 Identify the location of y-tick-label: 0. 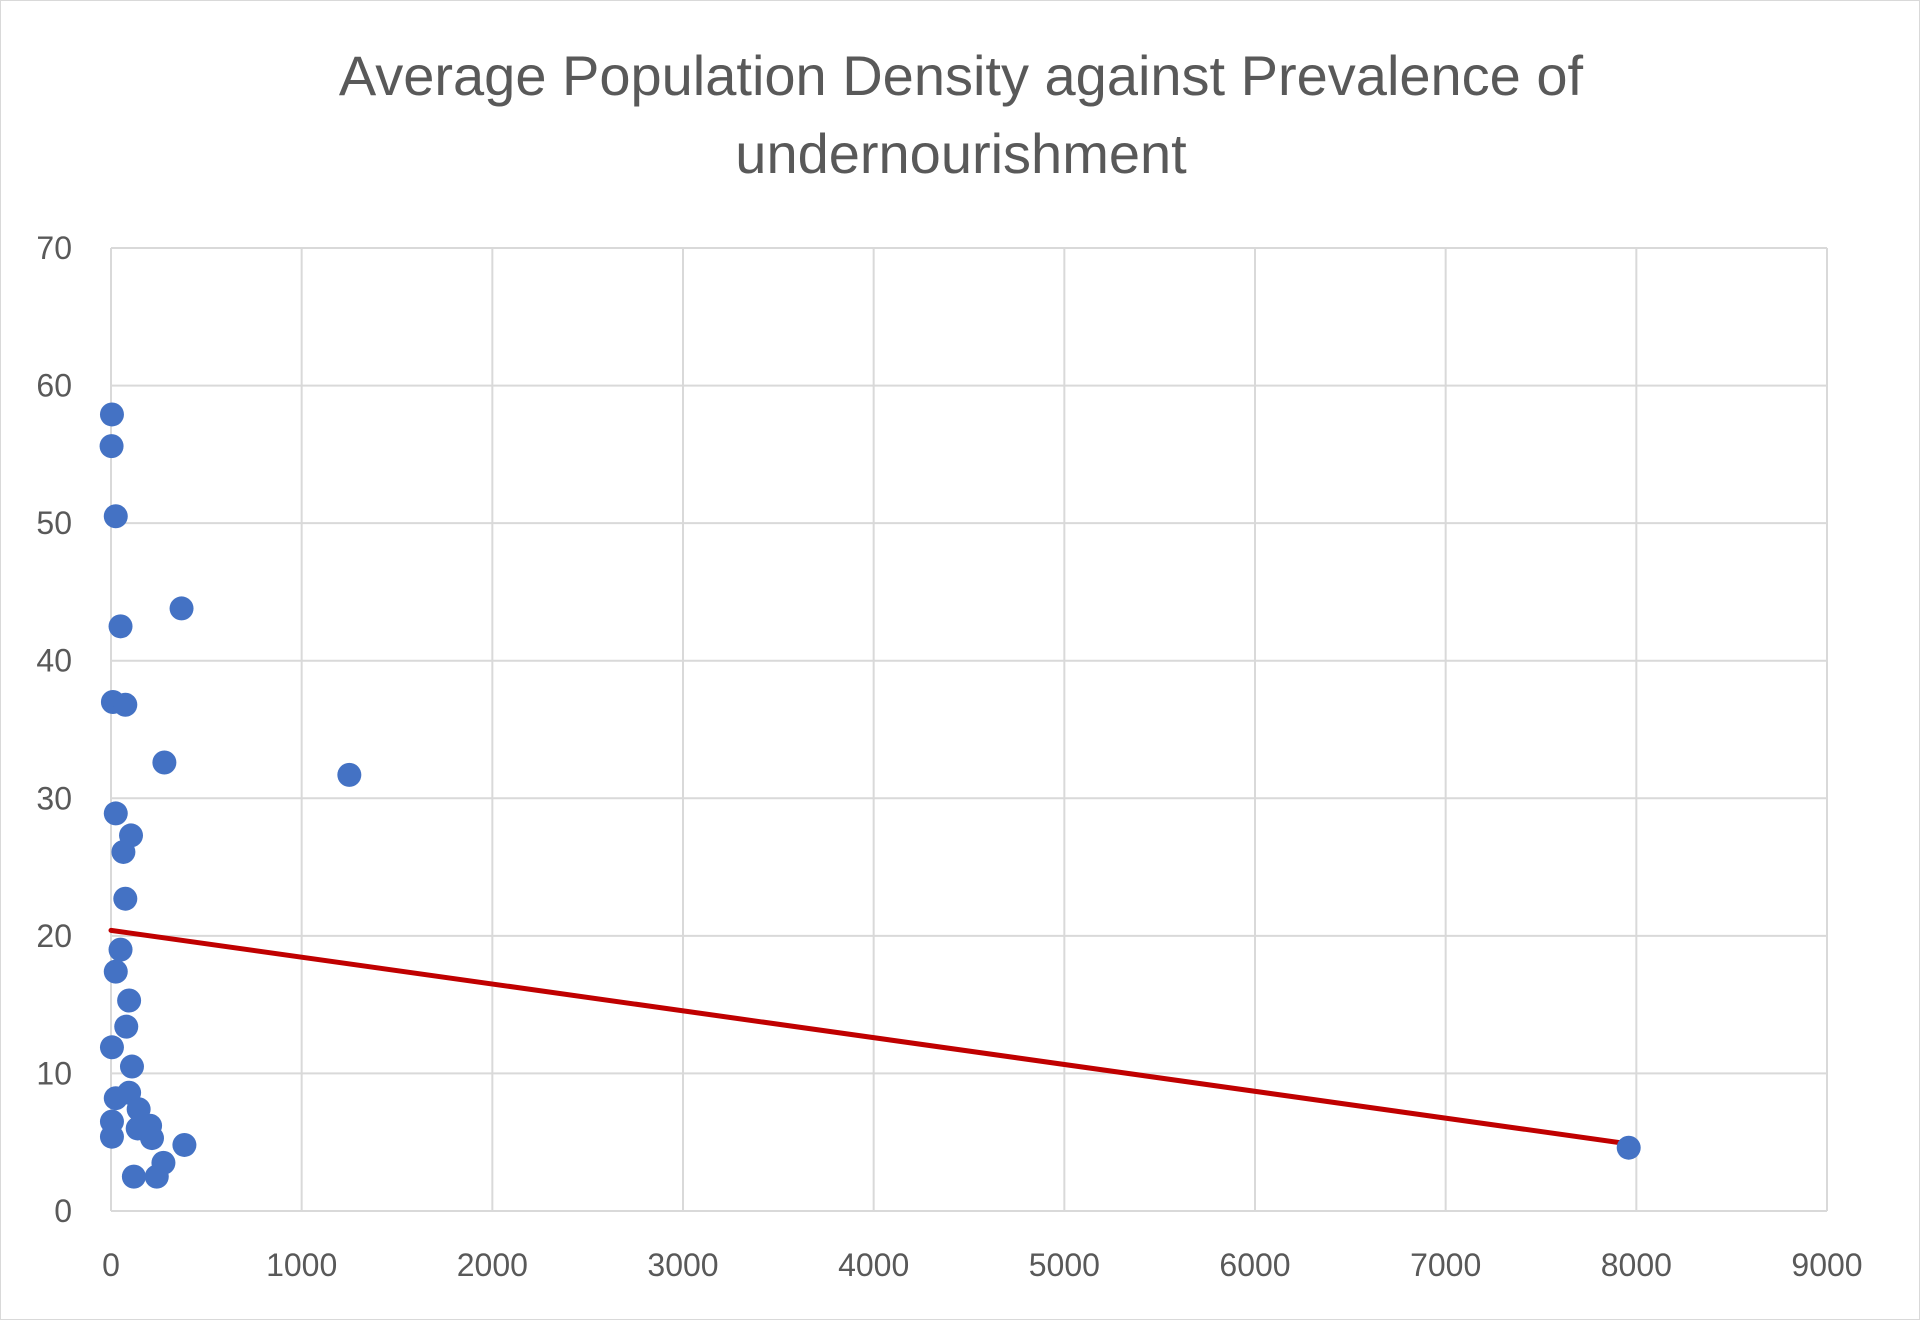
(63, 1211).